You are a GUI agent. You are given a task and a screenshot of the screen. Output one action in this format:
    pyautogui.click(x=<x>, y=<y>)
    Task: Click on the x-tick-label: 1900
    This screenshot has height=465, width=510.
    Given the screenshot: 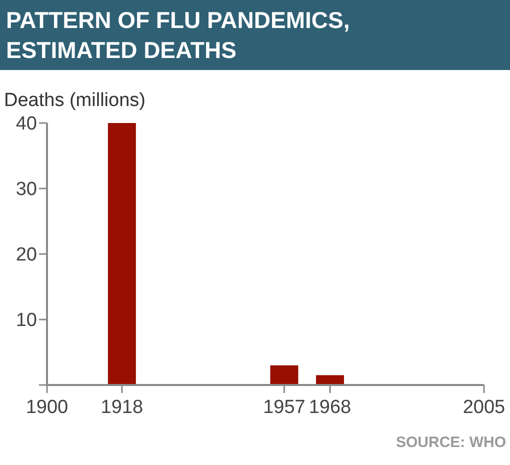 What is the action you would take?
    pyautogui.click(x=47, y=407)
    